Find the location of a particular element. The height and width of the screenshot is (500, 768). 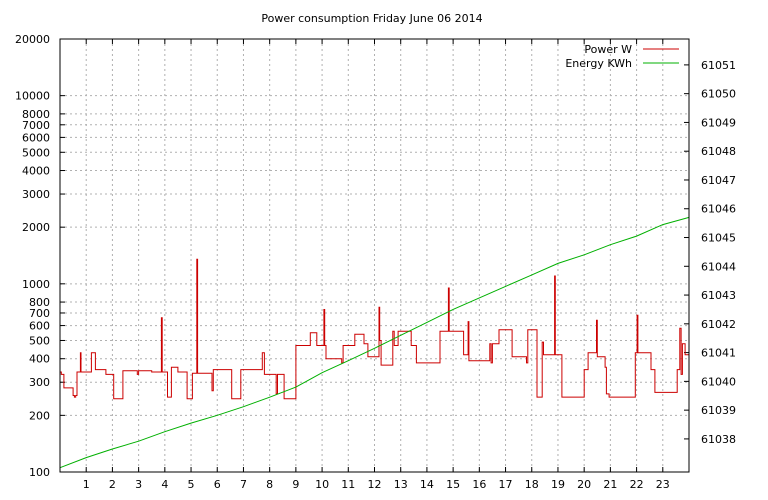

x-tick-label: 22 is located at coordinates (637, 484).